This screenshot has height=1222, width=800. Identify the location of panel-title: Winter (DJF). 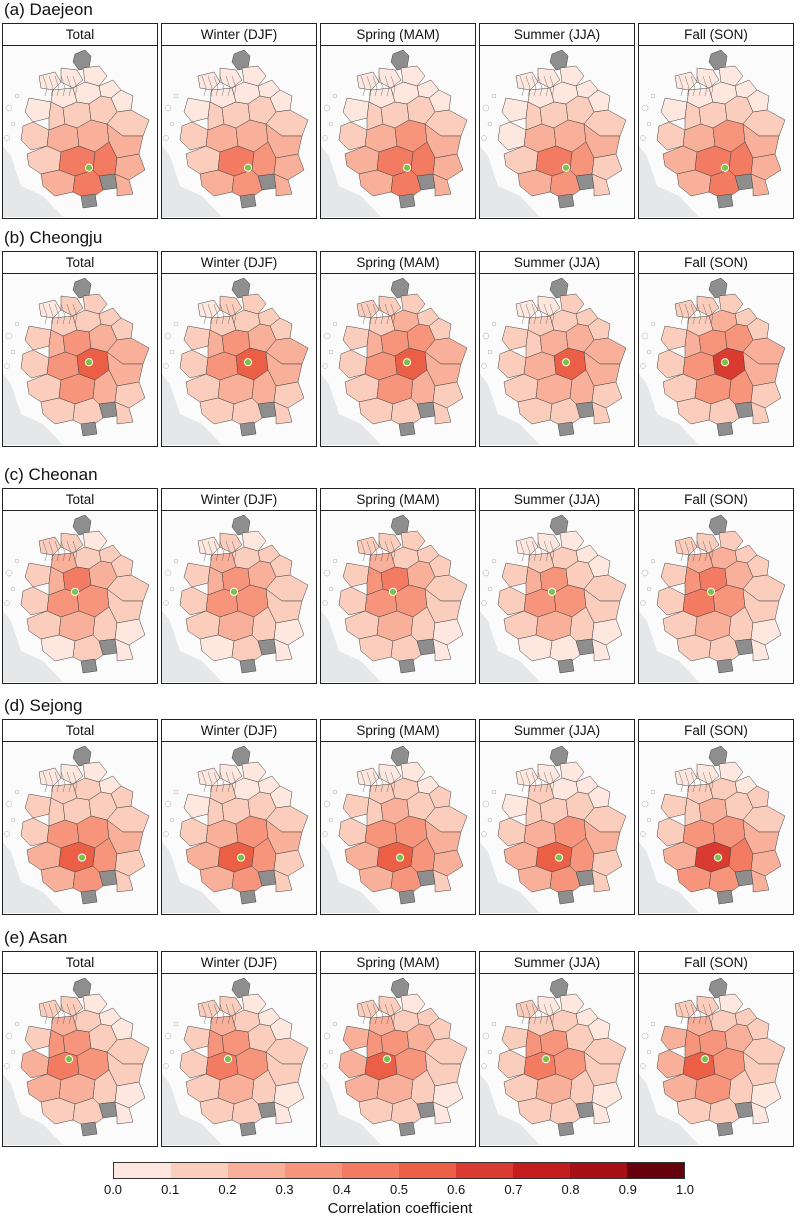
(239, 963).